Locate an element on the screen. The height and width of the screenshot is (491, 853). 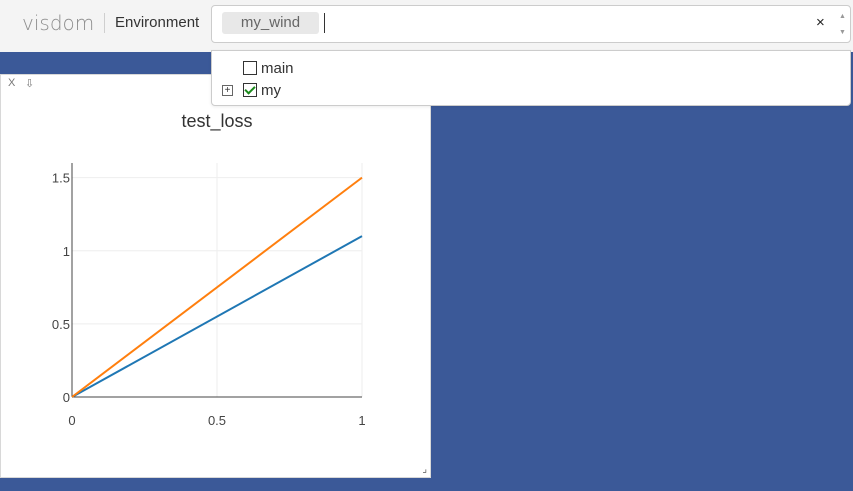
env-option-my: + my is located at coordinates (251, 90).